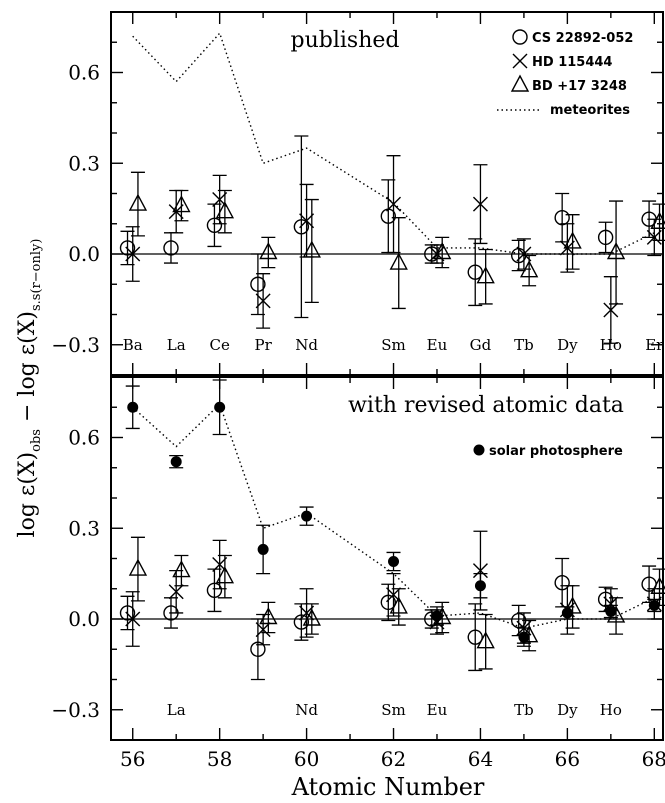 This screenshot has width=665, height=803. What do you see at coordinates (590, 110) in the screenshot?
I see `legend-label: meteorites` at bounding box center [590, 110].